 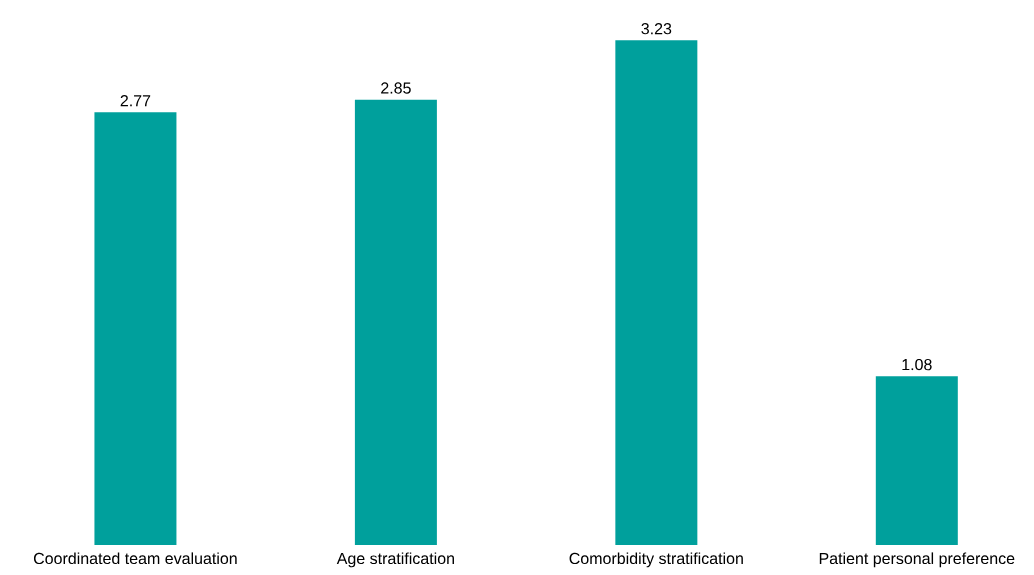 What do you see at coordinates (917, 560) in the screenshot?
I see `x-tick-label: Patient personal preference` at bounding box center [917, 560].